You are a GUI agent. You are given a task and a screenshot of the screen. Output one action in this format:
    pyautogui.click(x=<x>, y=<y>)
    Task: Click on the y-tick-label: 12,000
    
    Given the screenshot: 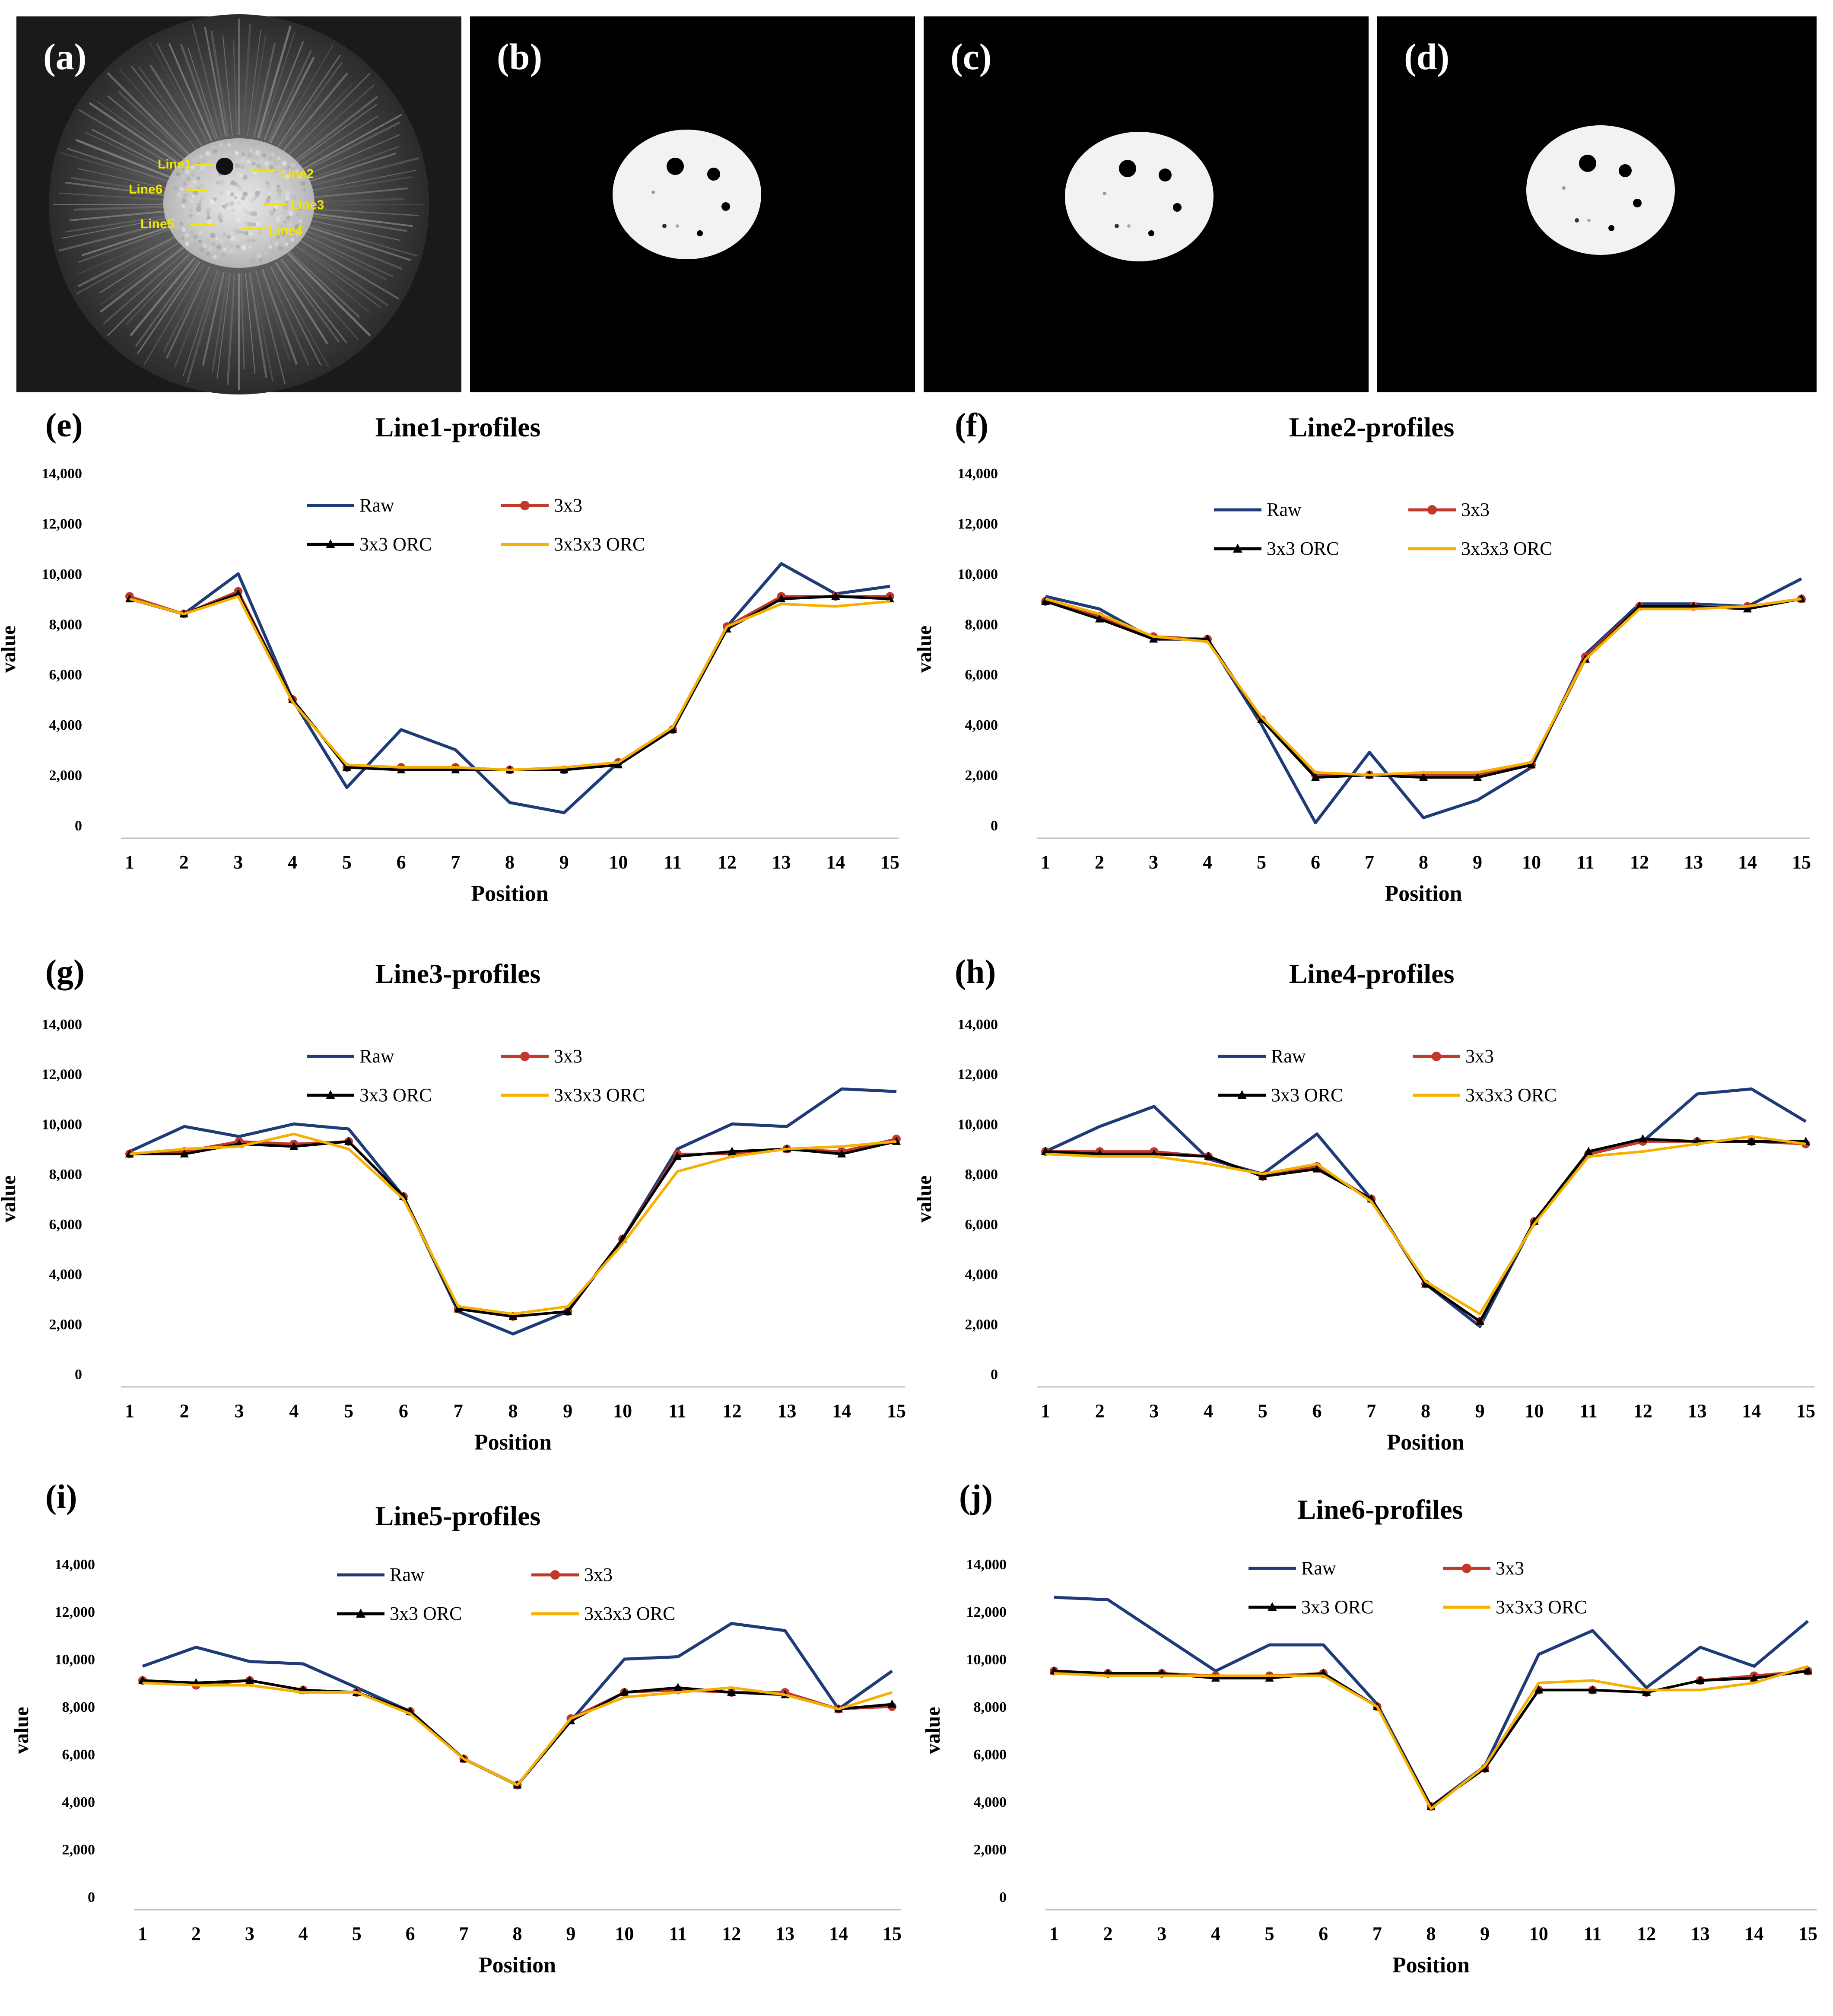 What is the action you would take?
    pyautogui.click(x=62, y=524)
    